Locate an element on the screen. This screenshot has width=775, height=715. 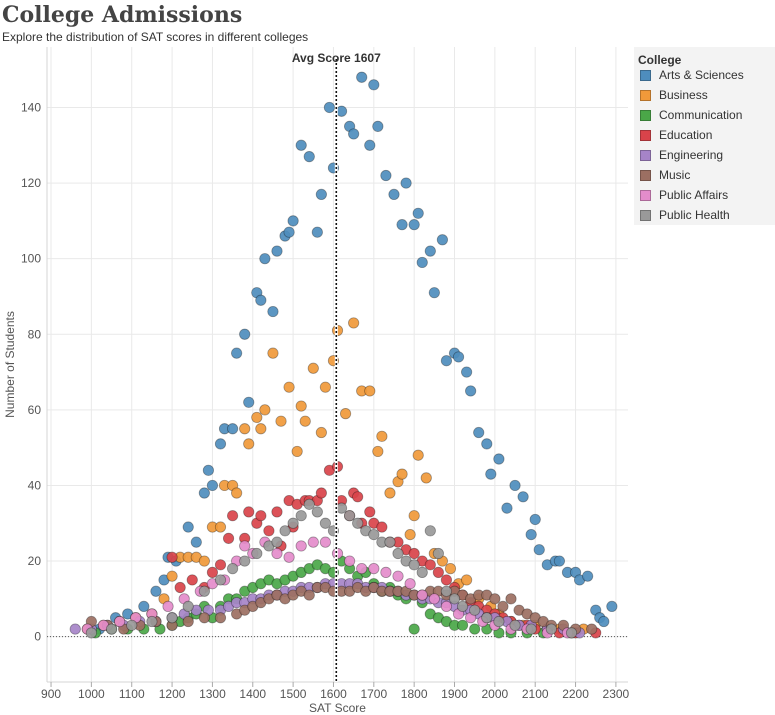
legend-item: Public Affairs is located at coordinates (684, 195).